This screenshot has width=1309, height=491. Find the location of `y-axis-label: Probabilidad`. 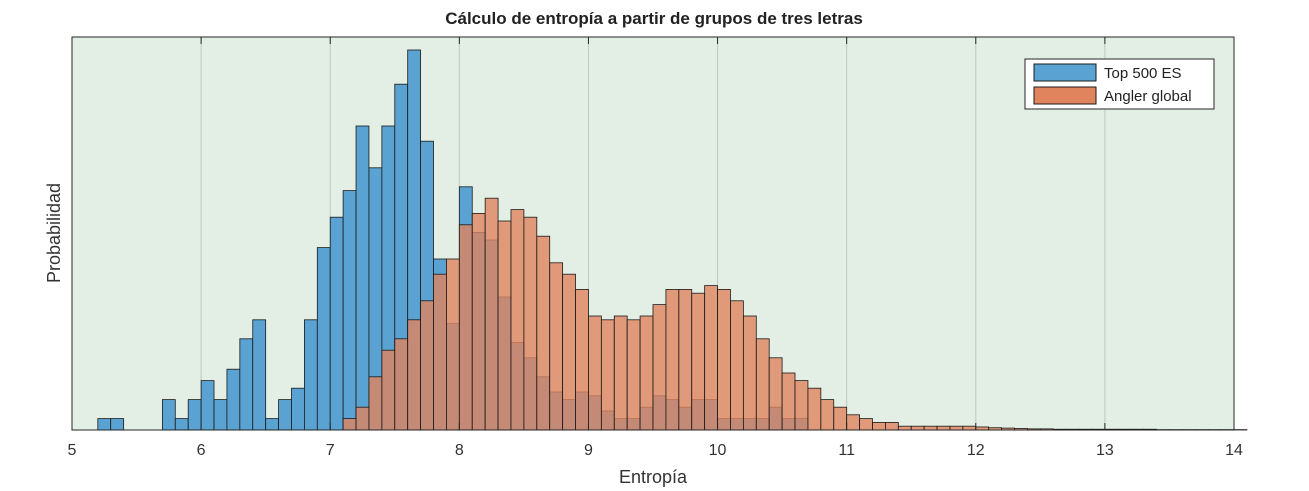

y-axis-label: Probabilidad is located at coordinates (54, 233).